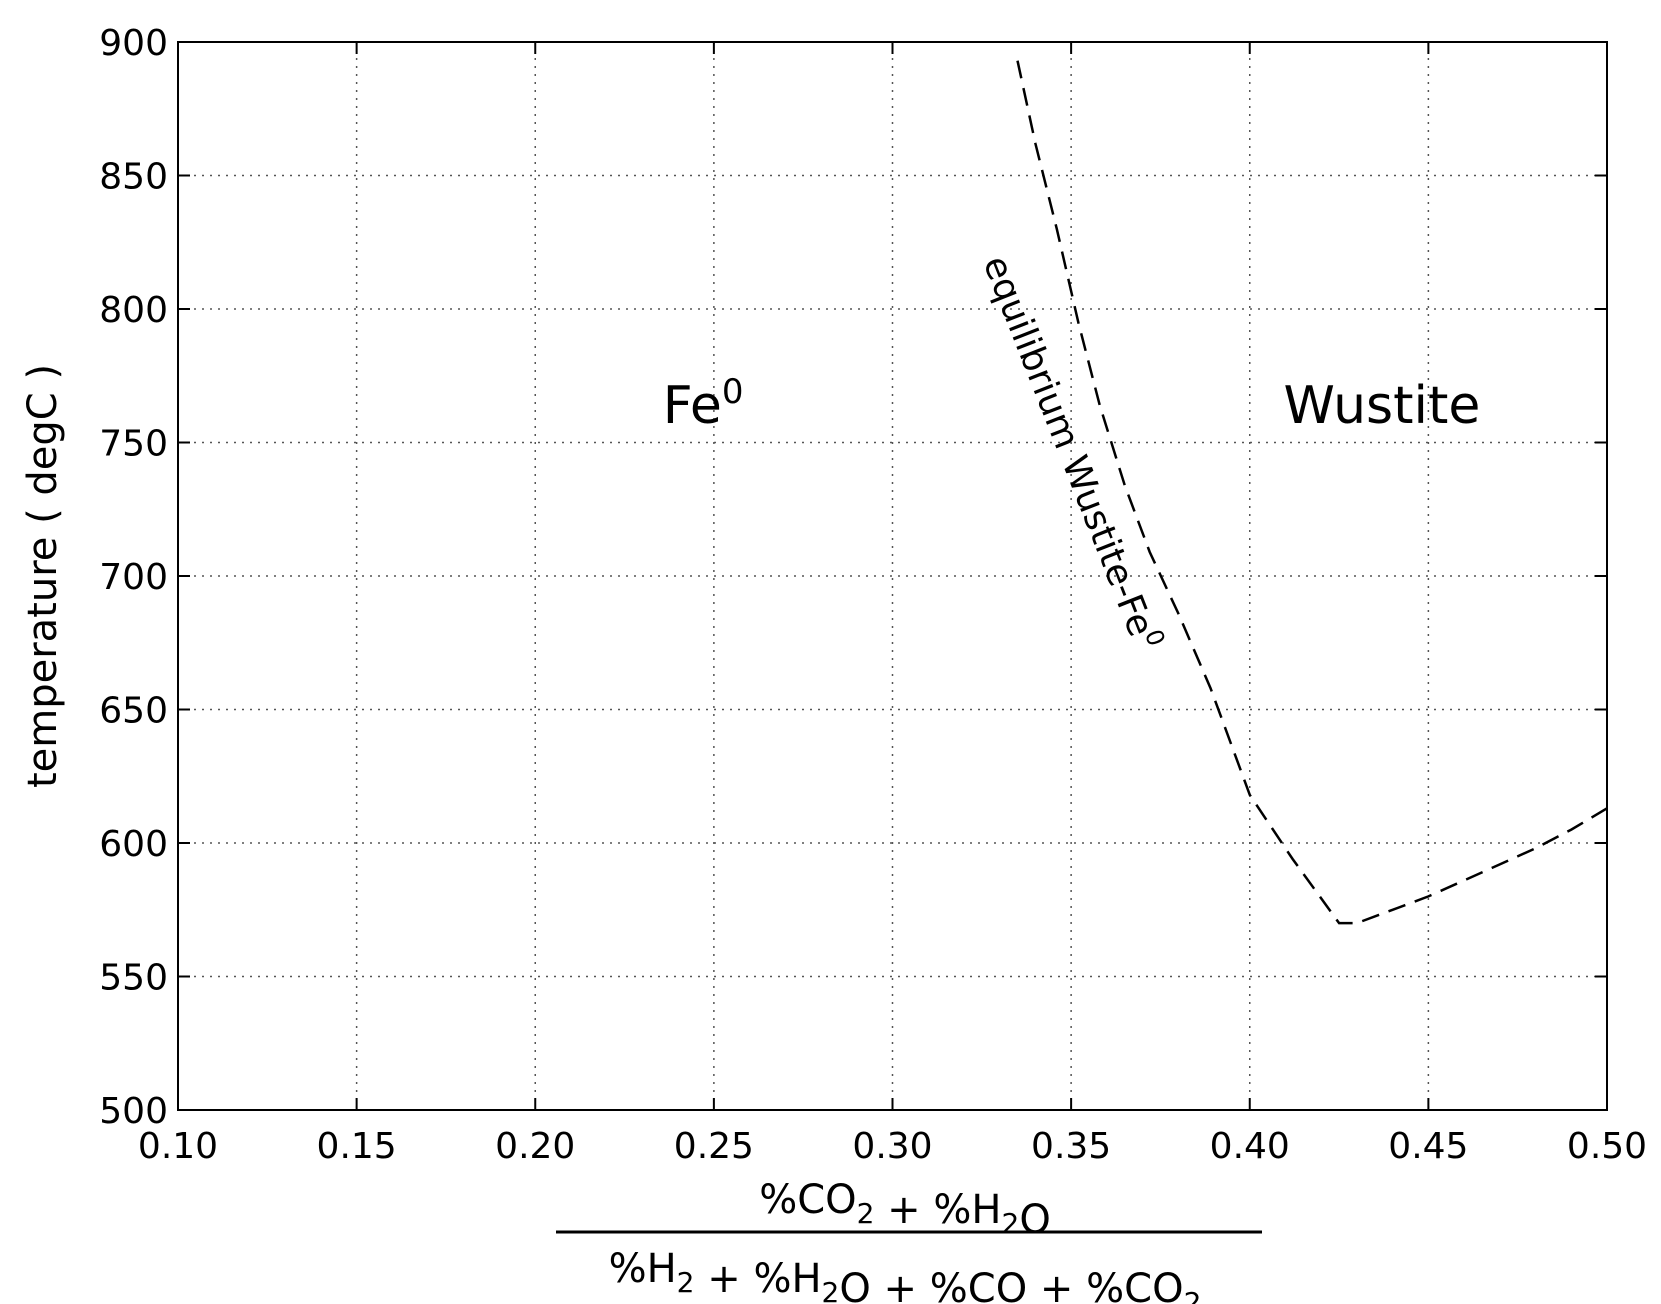  What do you see at coordinates (1607, 1146) in the screenshot?
I see `x-tick-label: 0.50` at bounding box center [1607, 1146].